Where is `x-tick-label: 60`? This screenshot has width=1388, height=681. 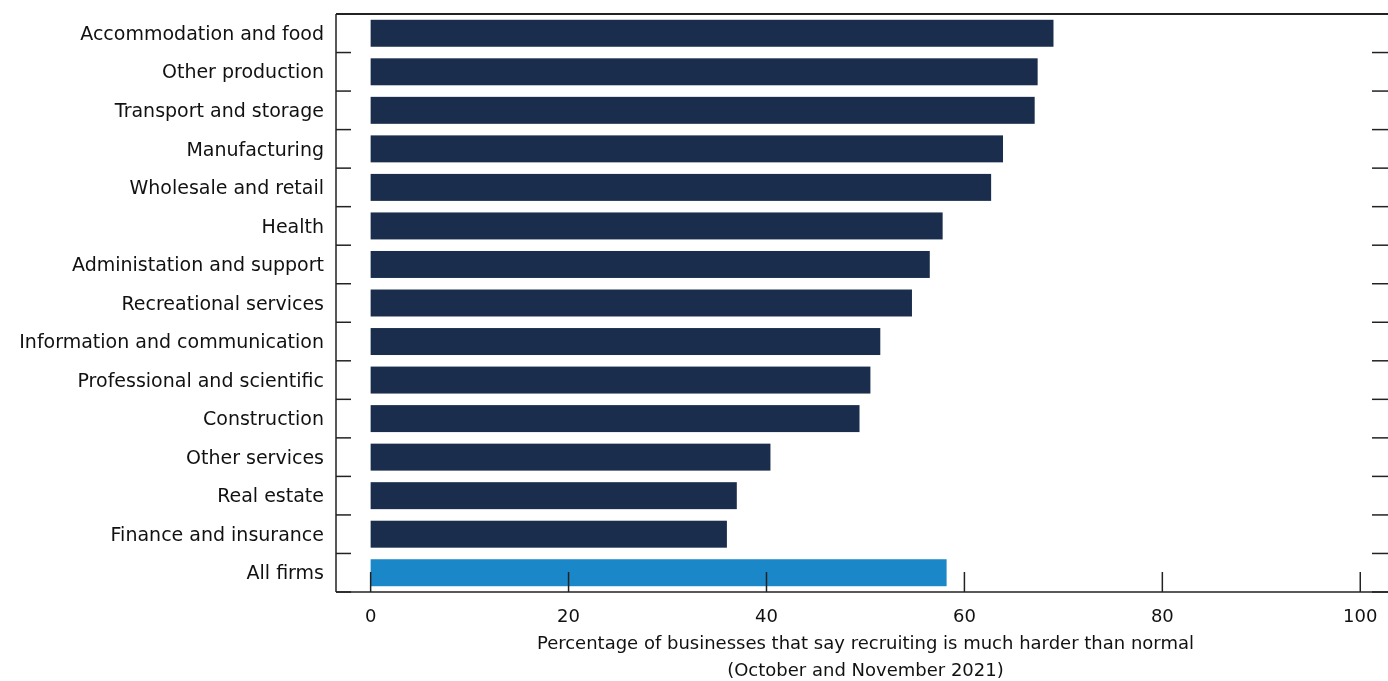 x-tick-label: 60 is located at coordinates (964, 615).